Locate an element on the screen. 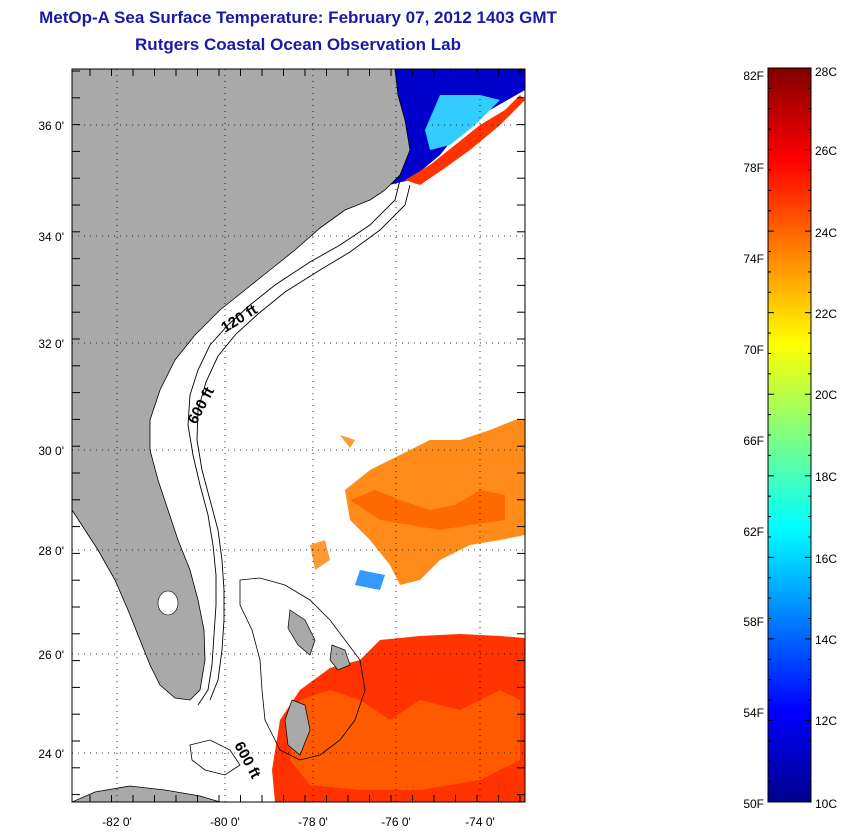 The width and height of the screenshot is (849, 832). lon-label-82: -82 0' is located at coordinates (117, 822).